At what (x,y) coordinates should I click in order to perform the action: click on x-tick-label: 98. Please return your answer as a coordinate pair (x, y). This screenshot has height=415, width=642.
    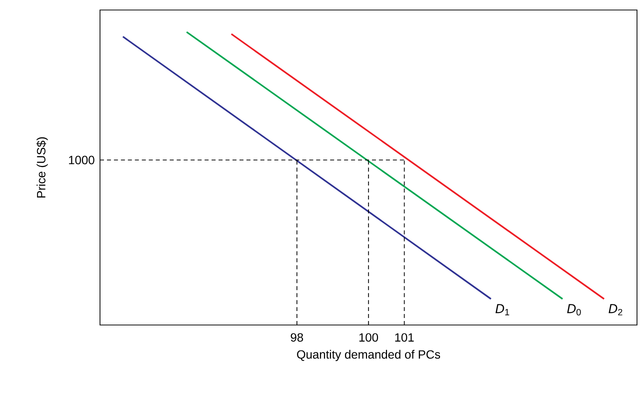
    Looking at the image, I should click on (297, 337).